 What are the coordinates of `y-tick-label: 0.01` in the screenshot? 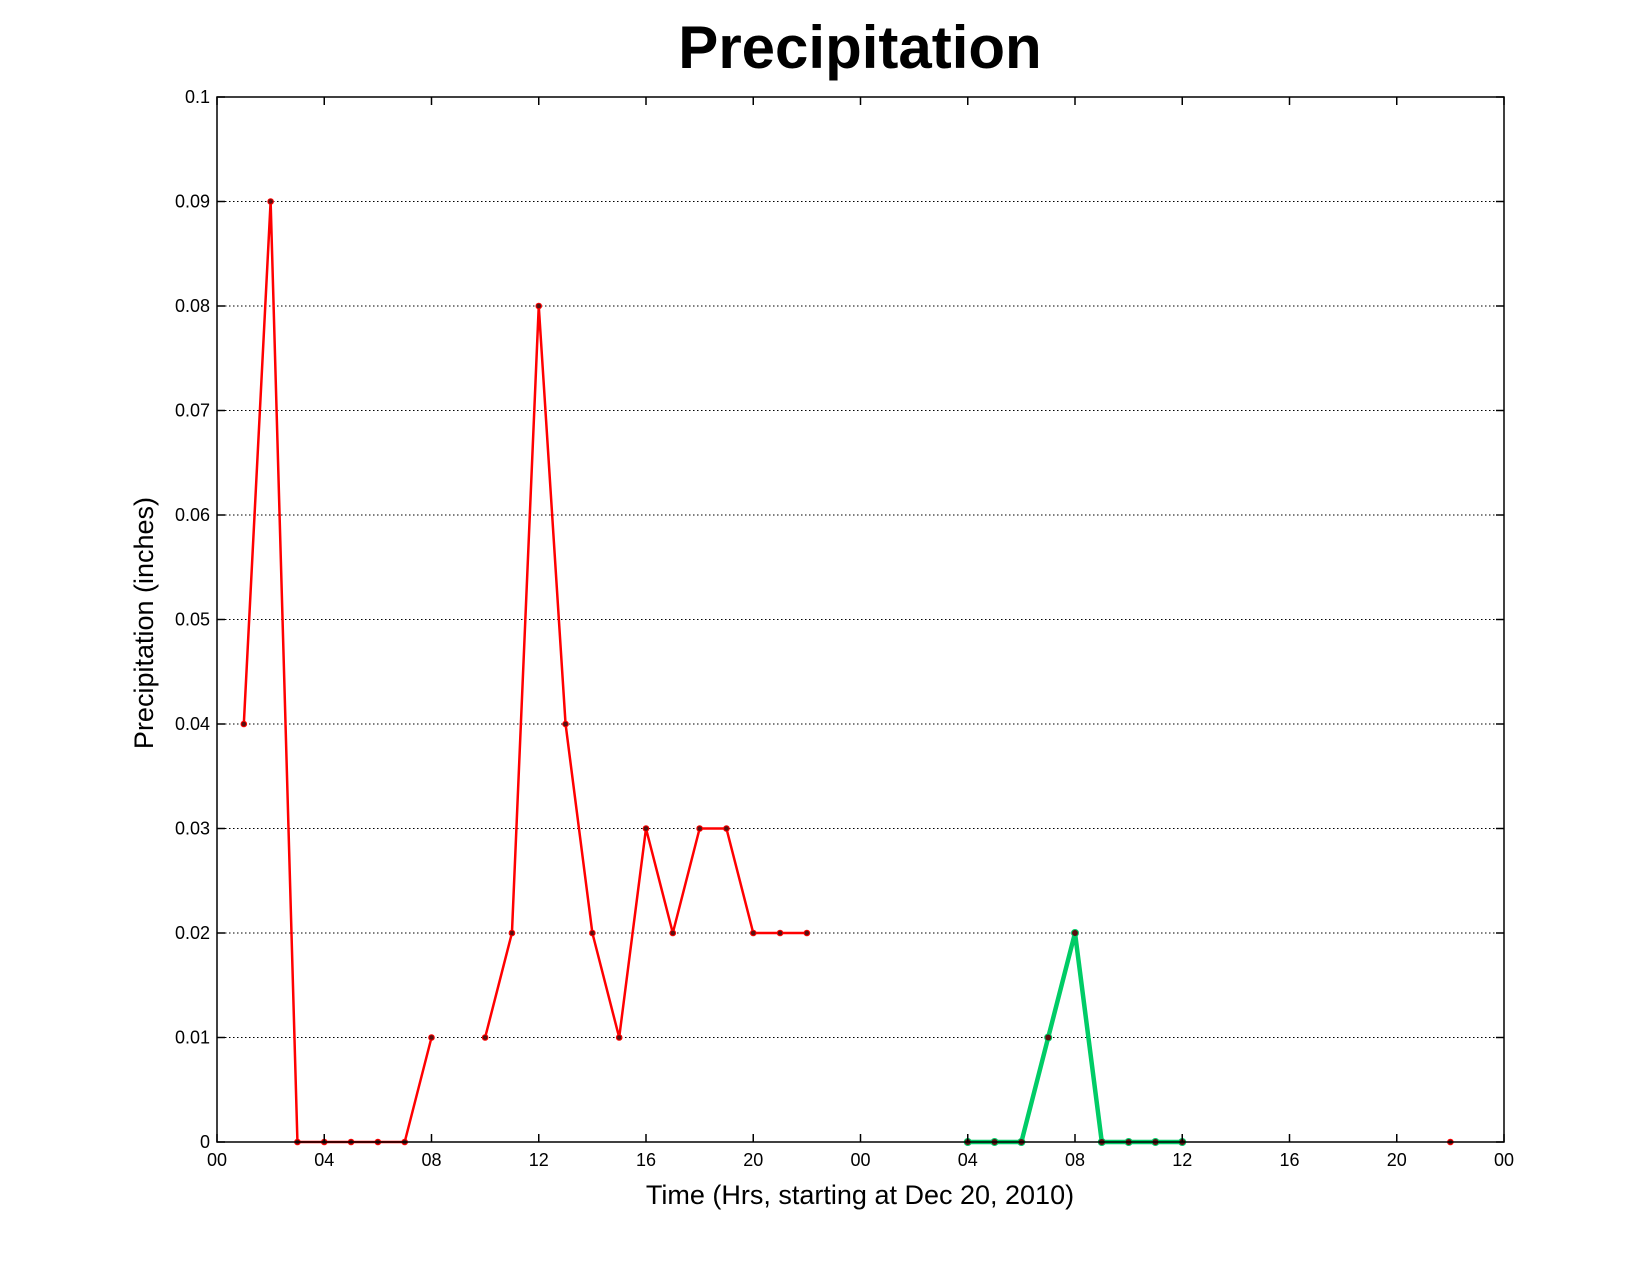 It's located at (192, 1038).